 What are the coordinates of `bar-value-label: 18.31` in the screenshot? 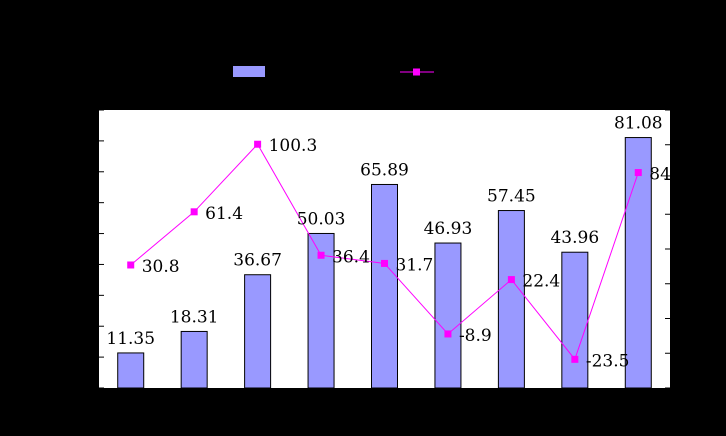 It's located at (194, 317).